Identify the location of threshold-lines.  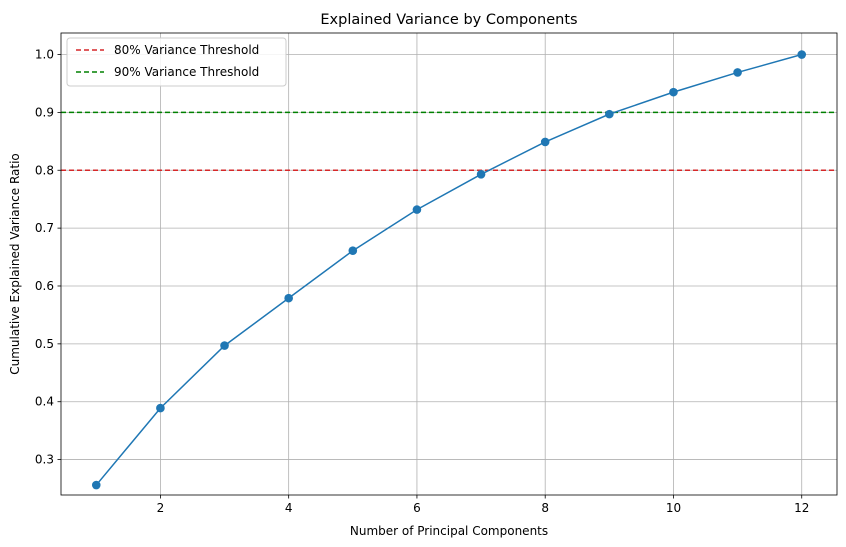
(449, 141).